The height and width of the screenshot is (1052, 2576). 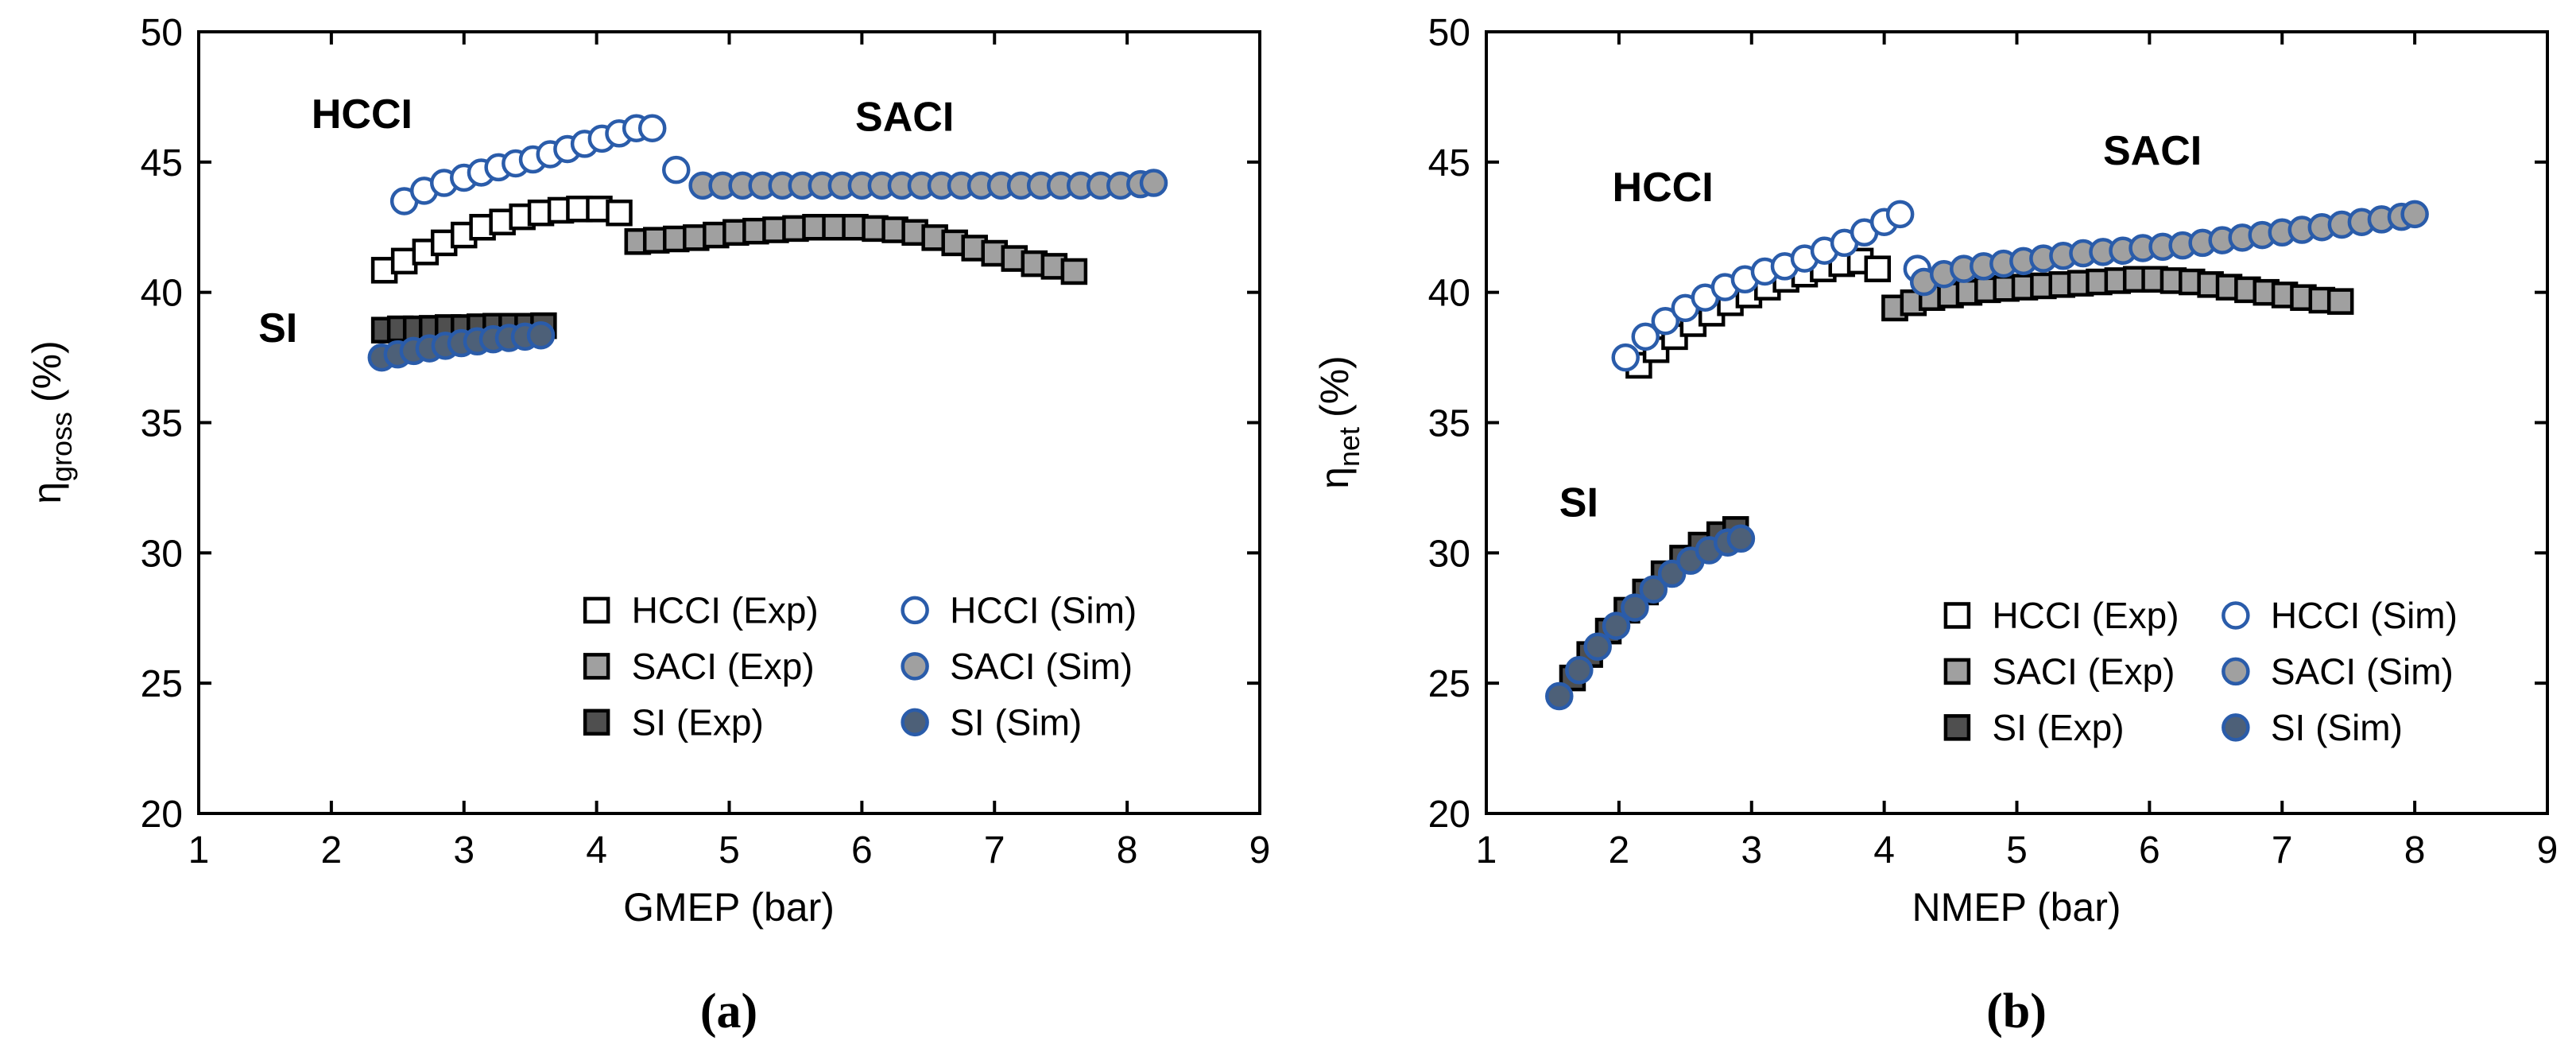 I want to click on y-axis-symbol-a: η, so click(x=47, y=493).